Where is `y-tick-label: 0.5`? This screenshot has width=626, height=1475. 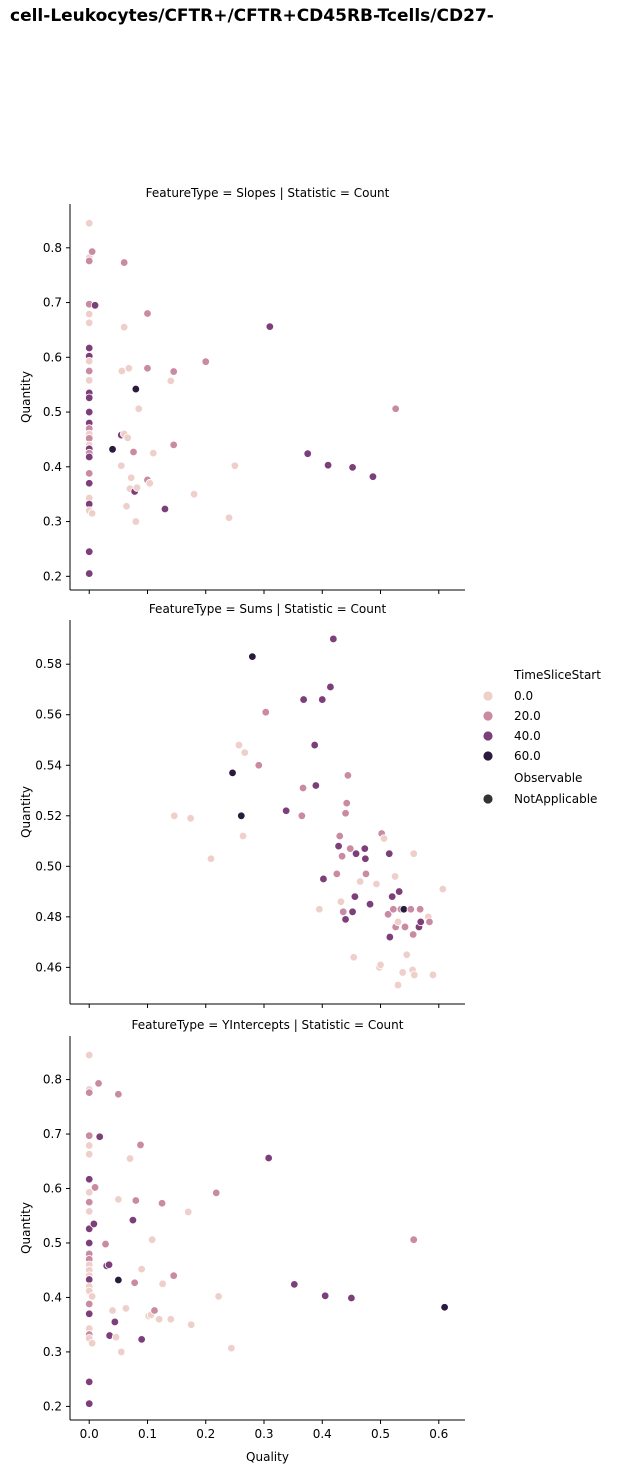 y-tick-label: 0.5 is located at coordinates (52, 412).